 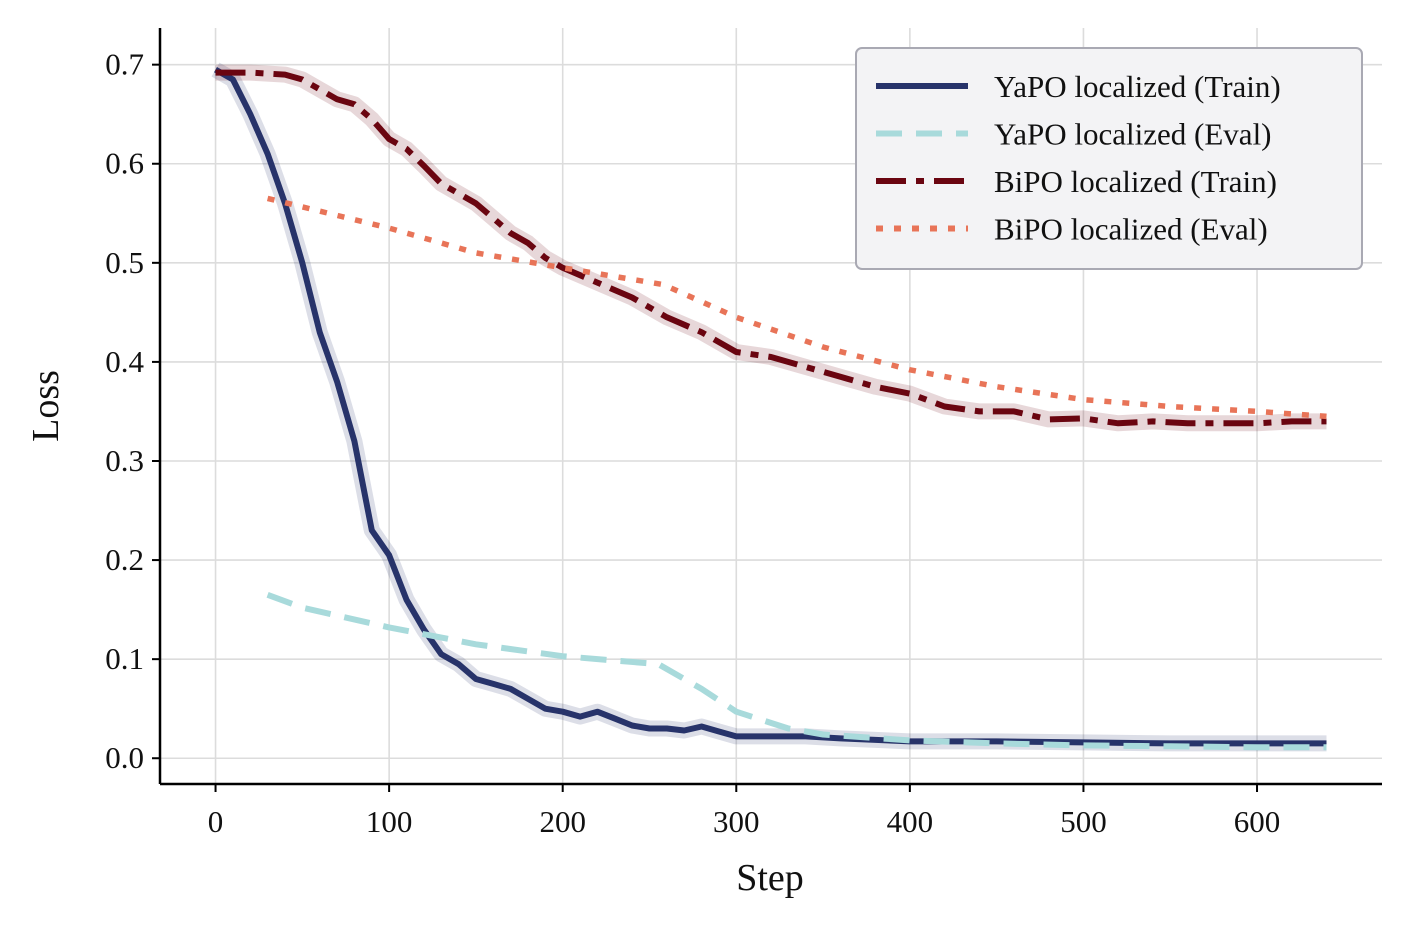 I want to click on x-axis-label: Step, so click(x=770, y=878).